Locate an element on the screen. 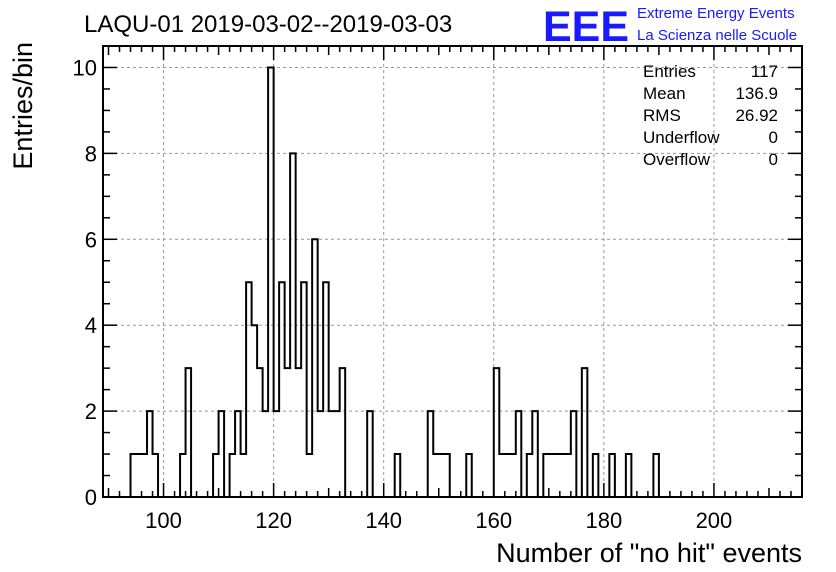 This screenshot has height=572, width=836. y-tick-label: 4 is located at coordinates (91, 325).